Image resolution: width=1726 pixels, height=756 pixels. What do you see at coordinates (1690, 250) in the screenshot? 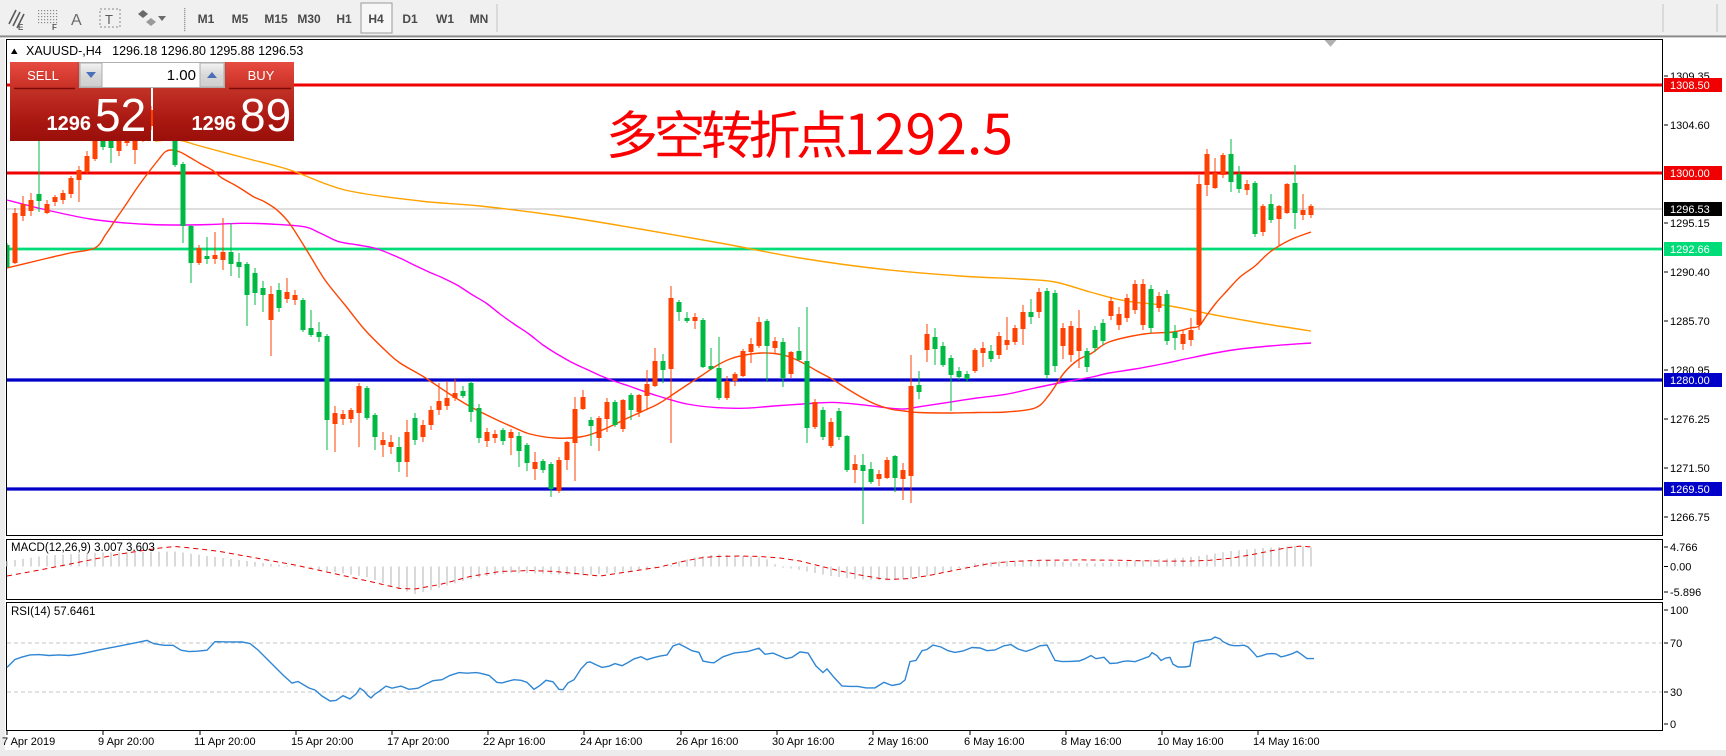
I see `svg-text: 1292.66` at bounding box center [1690, 250].